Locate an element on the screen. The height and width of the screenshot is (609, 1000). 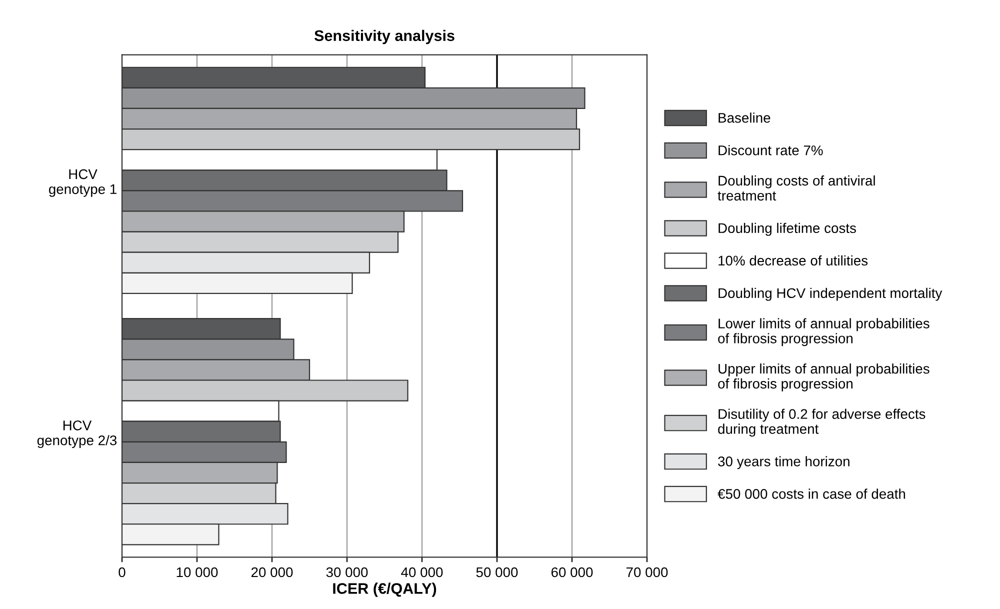
legend-label: 30 years time horizon is located at coordinates (784, 463).